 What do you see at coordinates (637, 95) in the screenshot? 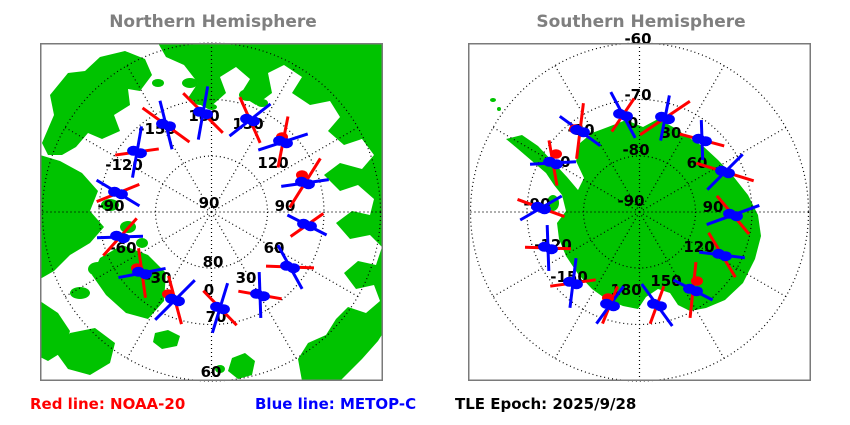
I see `graticule-label: -70` at bounding box center [637, 95].